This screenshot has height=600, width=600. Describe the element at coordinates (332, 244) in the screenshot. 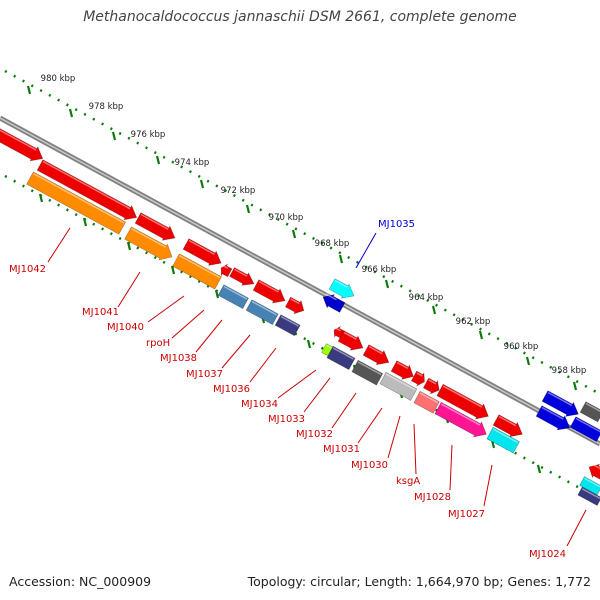

I see `tick-label: 968 kbp` at that location.